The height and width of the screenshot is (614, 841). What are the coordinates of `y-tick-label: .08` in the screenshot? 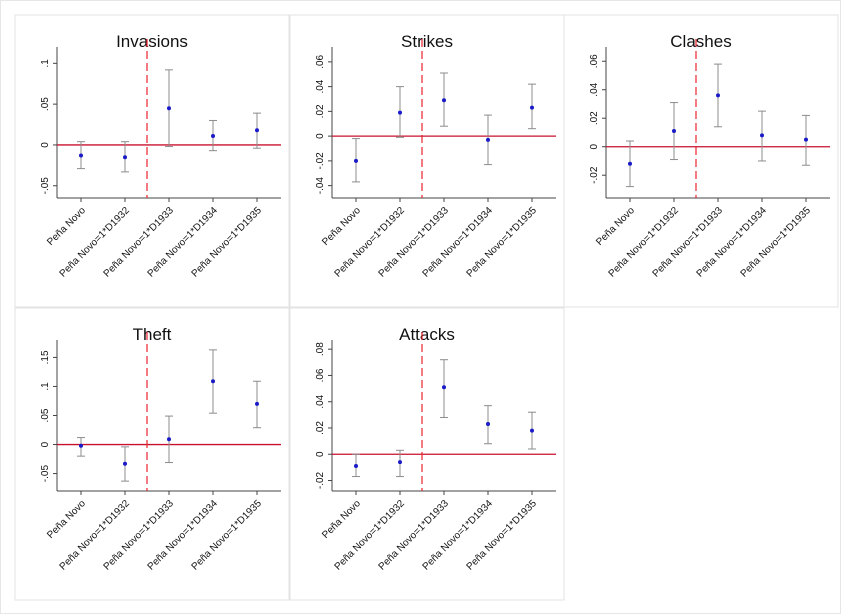 It's located at (320, 349).